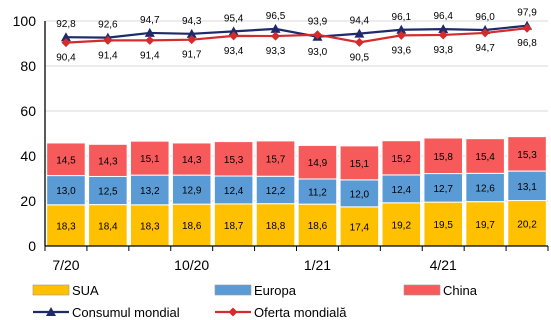  I want to click on line-data-label: 96,0, so click(485, 17).